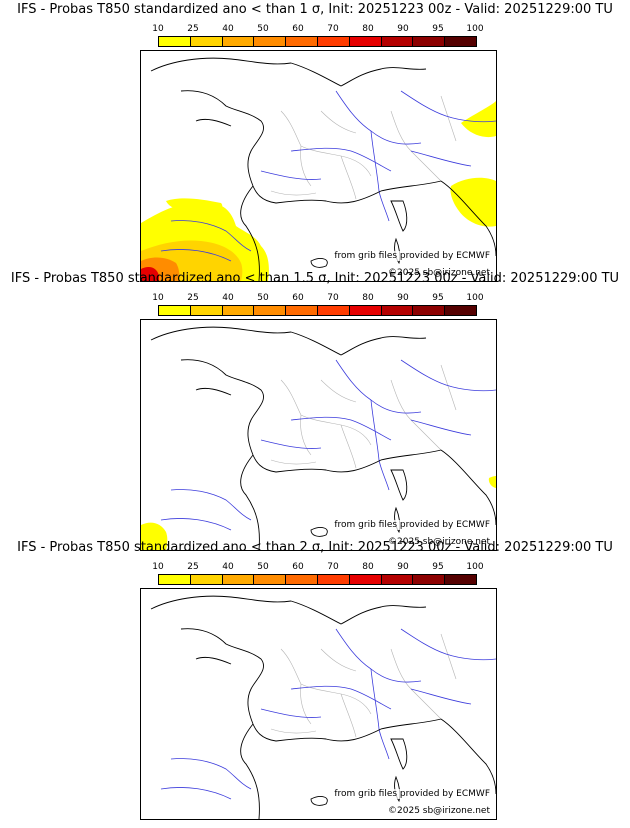 Image resolution: width=630 pixels, height=828 pixels. Describe the element at coordinates (154, 536) in the screenshot. I see `prob-area-iberia` at that location.